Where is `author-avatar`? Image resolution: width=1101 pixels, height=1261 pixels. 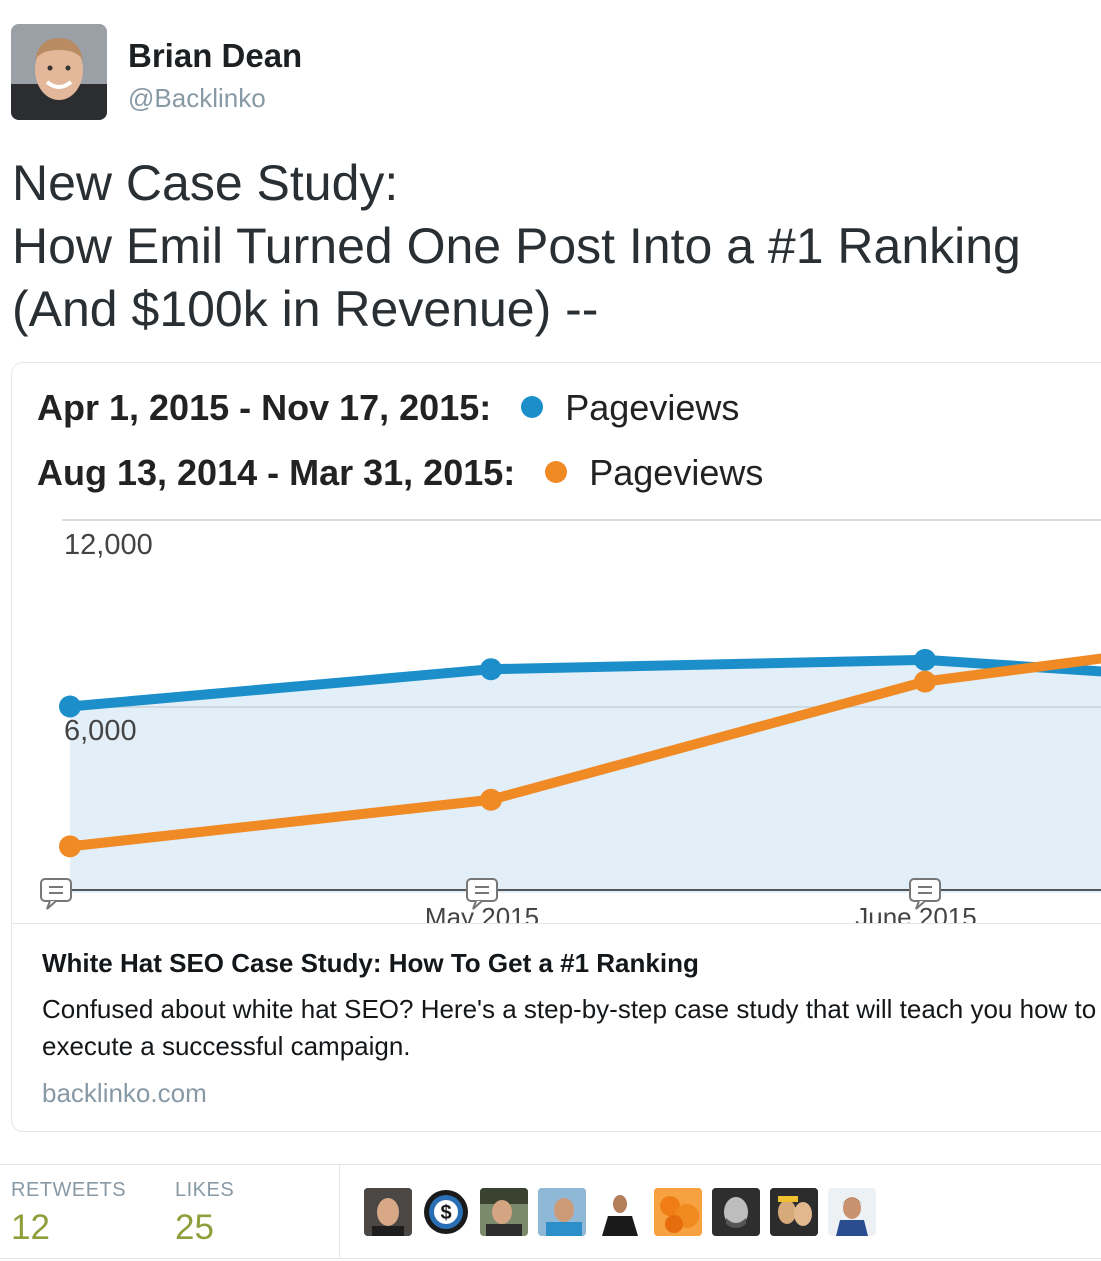 author-avatar is located at coordinates (59, 72).